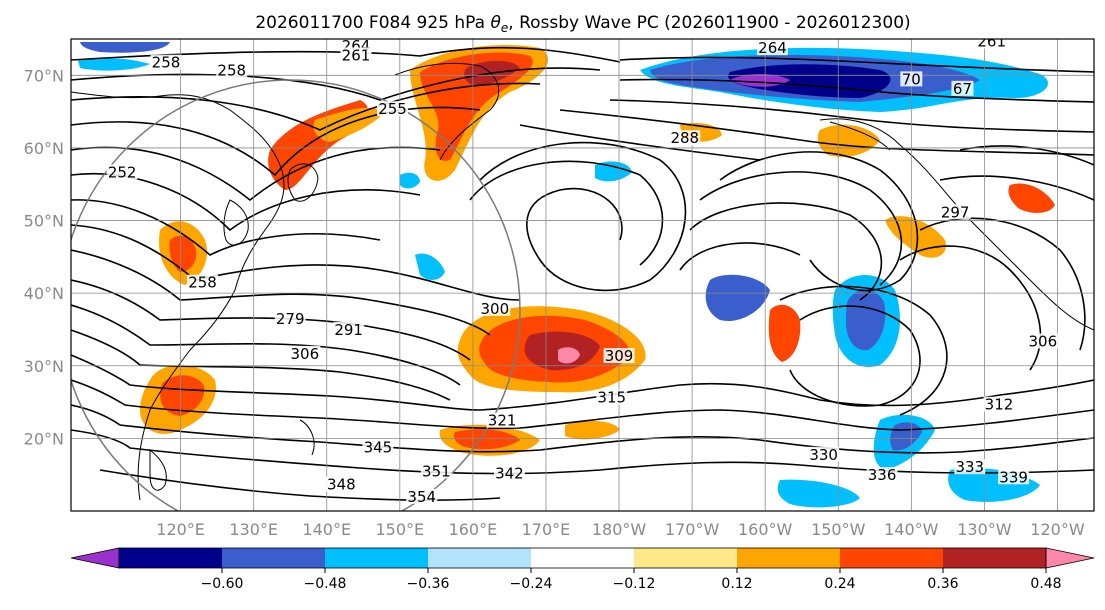 Image resolution: width=1105 pixels, height=610 pixels. What do you see at coordinates (1070, 558) in the screenshot?
I see `colorbar-extend-high` at bounding box center [1070, 558].